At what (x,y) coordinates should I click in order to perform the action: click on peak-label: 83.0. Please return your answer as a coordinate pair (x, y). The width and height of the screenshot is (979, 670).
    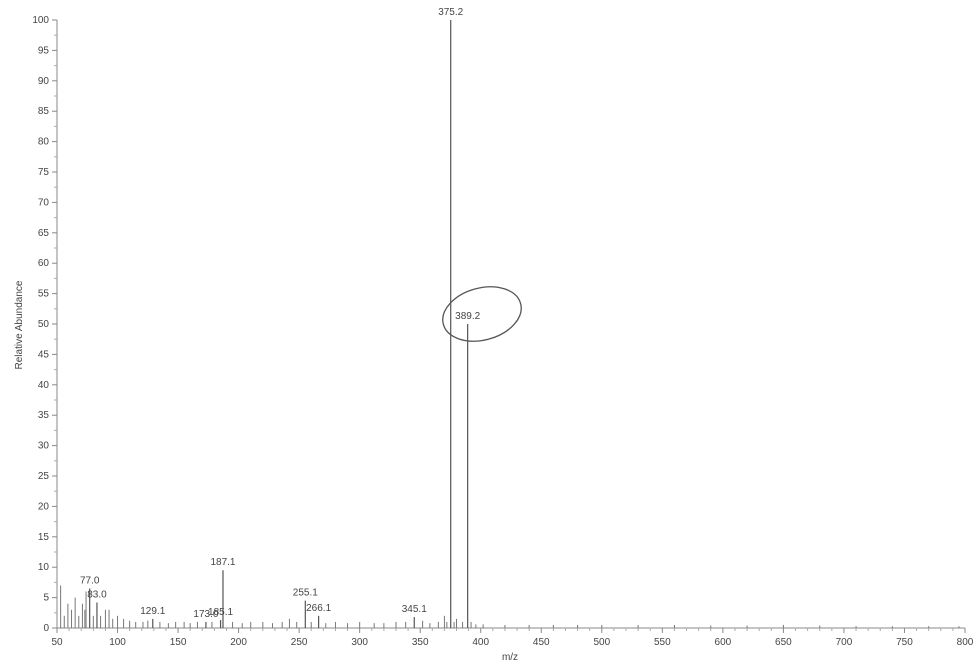
    Looking at the image, I should click on (97, 594).